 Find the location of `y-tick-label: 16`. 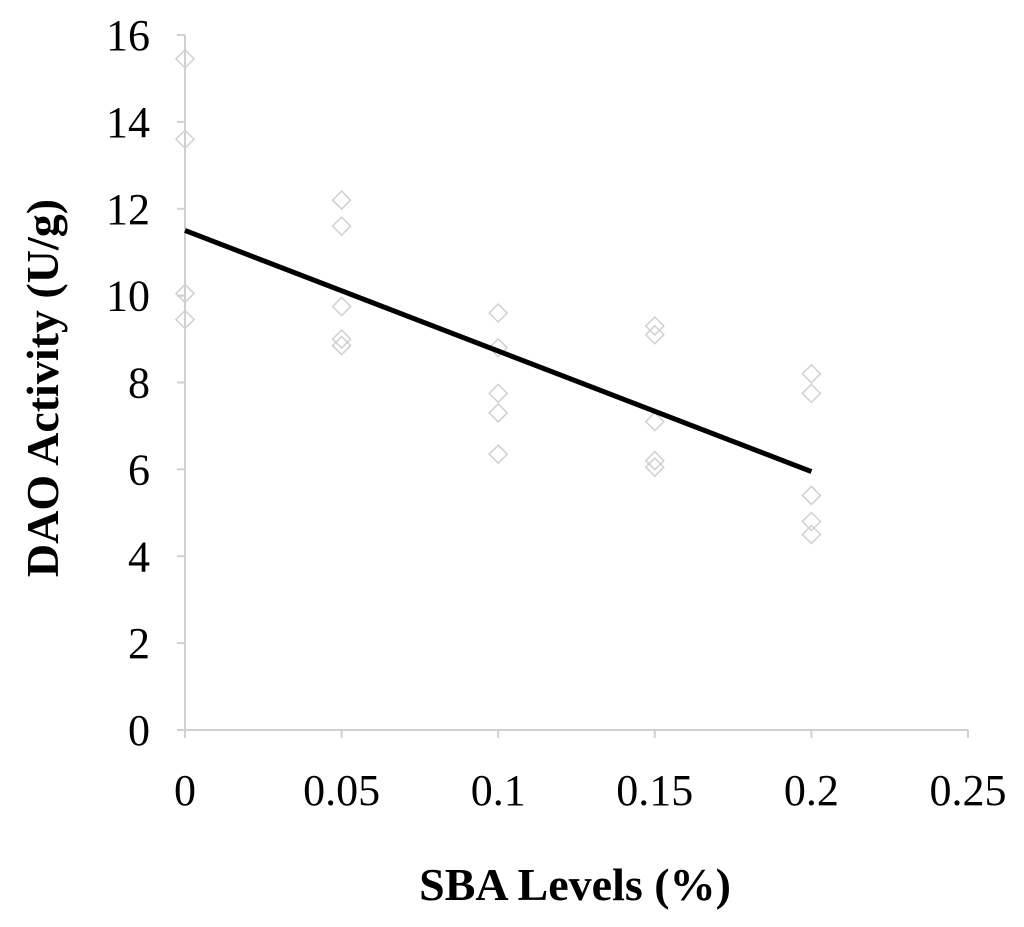

y-tick-label: 16 is located at coordinates (128, 35).